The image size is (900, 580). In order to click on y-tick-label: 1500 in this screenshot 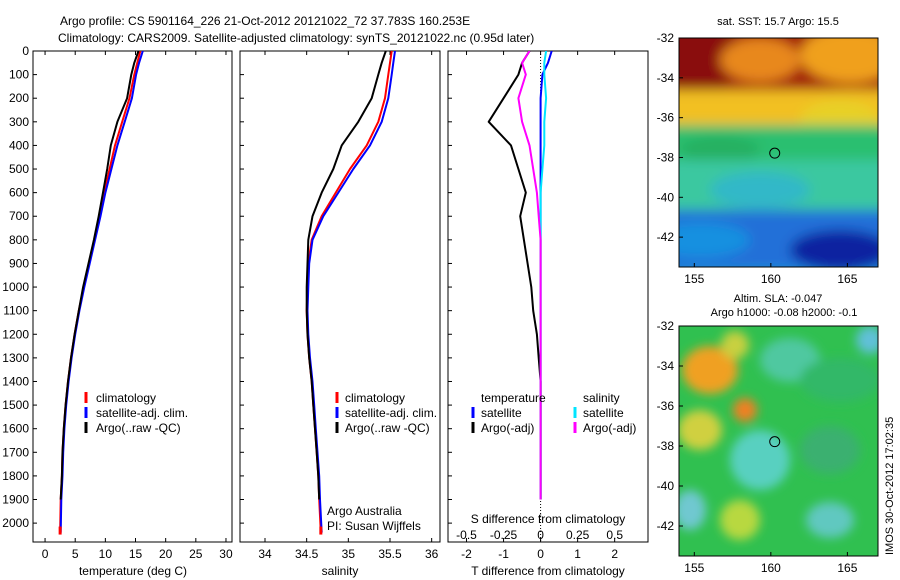, I will do `click(15, 405)`.